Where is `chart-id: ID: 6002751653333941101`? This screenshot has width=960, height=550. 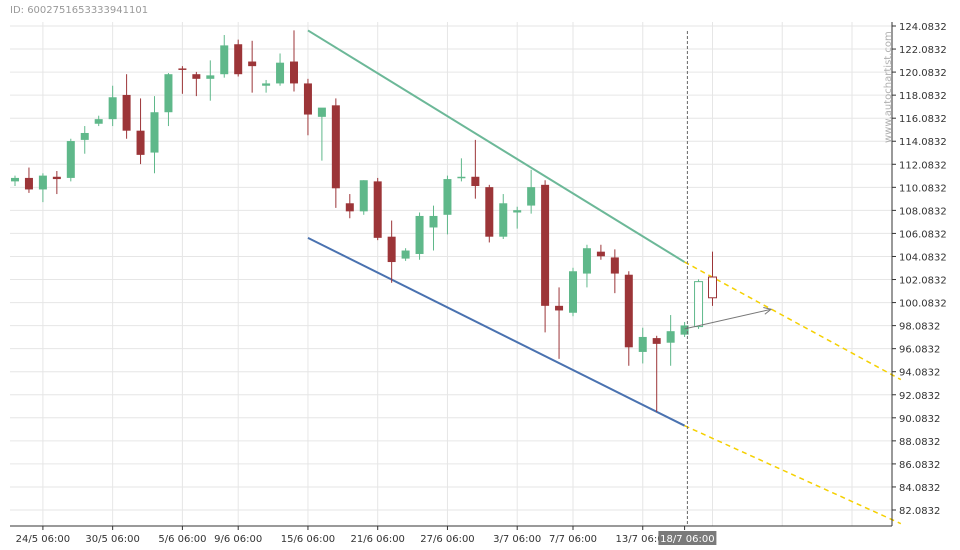 chart-id: ID: 6002751653333941101 is located at coordinates (79, 10).